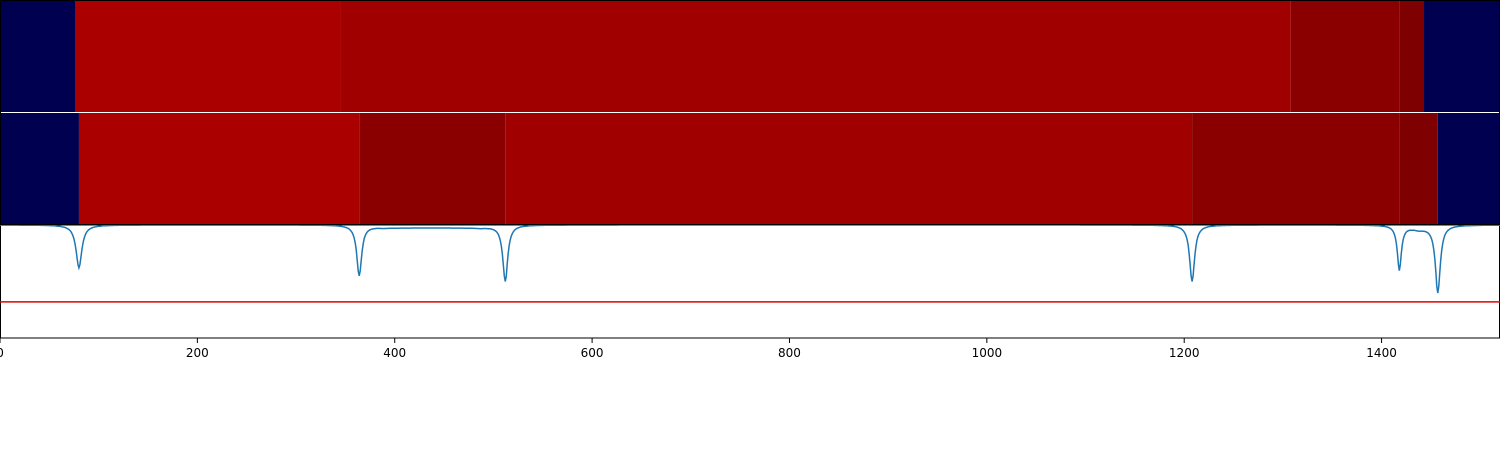 This screenshot has height=450, width=1500. Describe the element at coordinates (592, 353) in the screenshot. I see `x-tick-label-600: 600` at that location.